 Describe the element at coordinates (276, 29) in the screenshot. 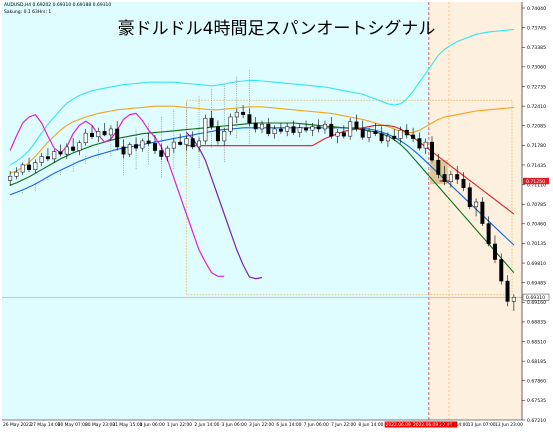

I see `chart-title: 豪ドルドル4時間足スパンオートシグナル` at that location.